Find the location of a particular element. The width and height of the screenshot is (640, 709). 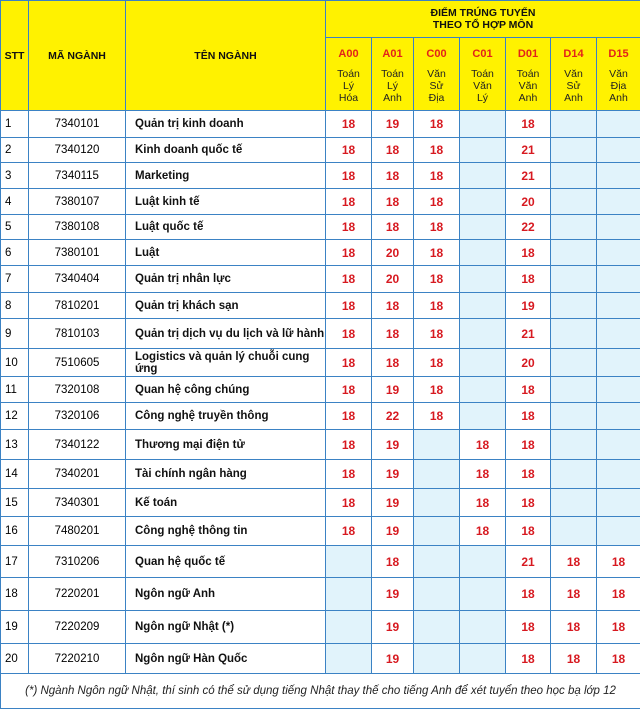

group-title-line1: ĐIỂM TRÚNG TUYỂN is located at coordinates (483, 13).